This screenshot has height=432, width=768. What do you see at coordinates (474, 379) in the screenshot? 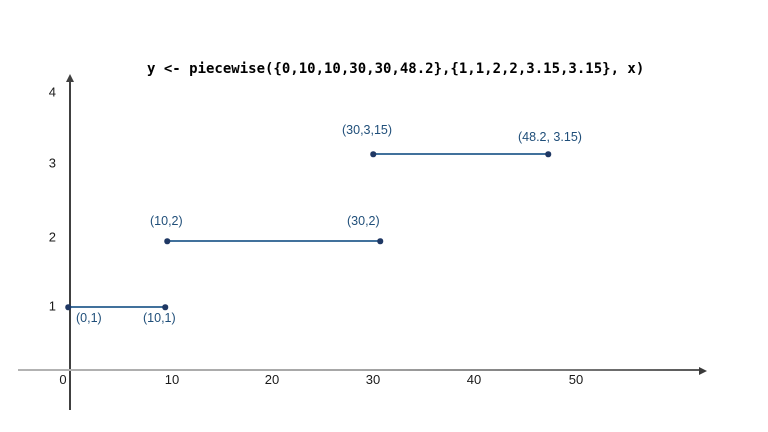
I see `x-tick-40: 40` at bounding box center [474, 379].